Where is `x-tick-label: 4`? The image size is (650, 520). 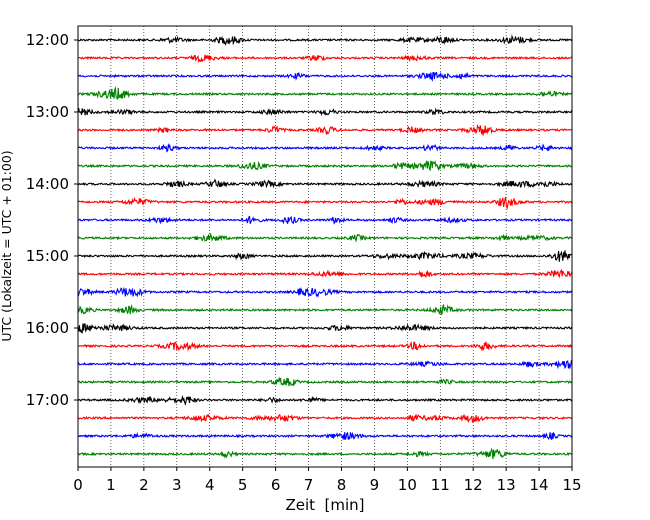
x-tick-label: 4 is located at coordinates (210, 485).